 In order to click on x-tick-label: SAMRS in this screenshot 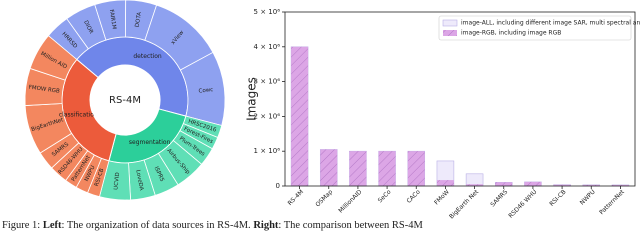, I will do `click(499, 198)`.